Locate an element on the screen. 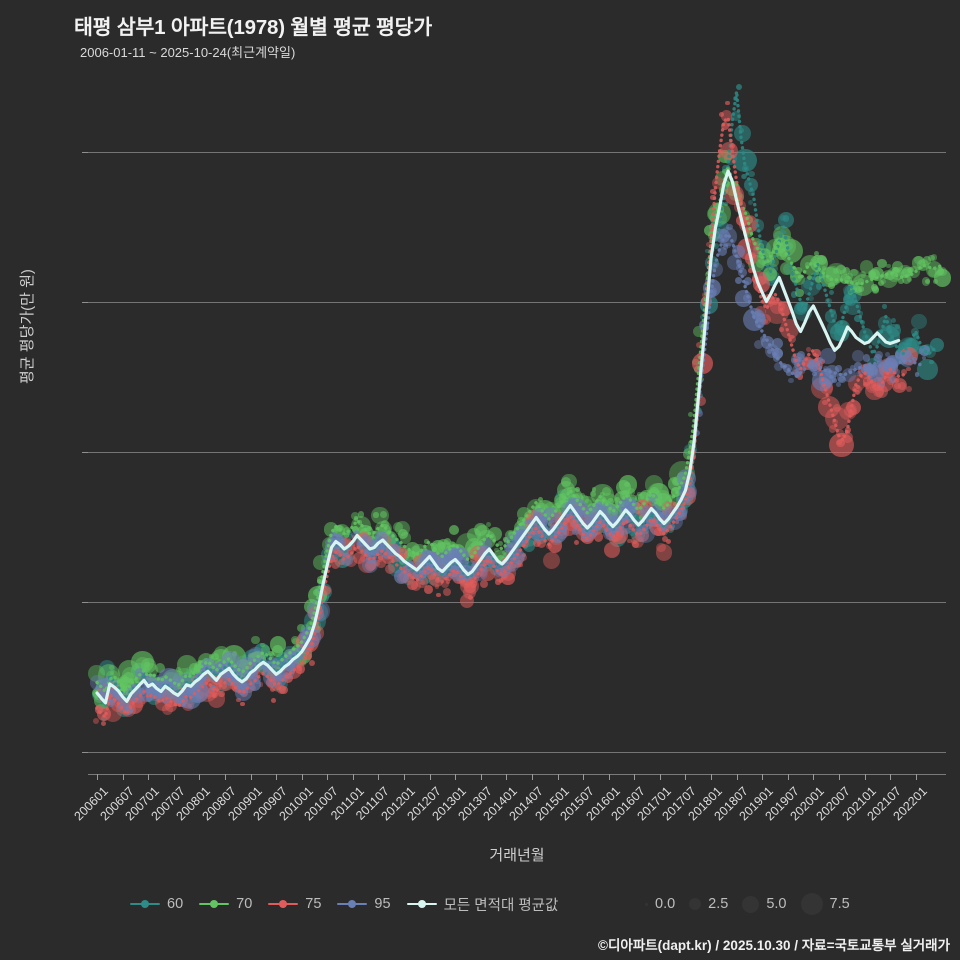 The width and height of the screenshot is (960, 960). legend-label: 60 is located at coordinates (175, 904).